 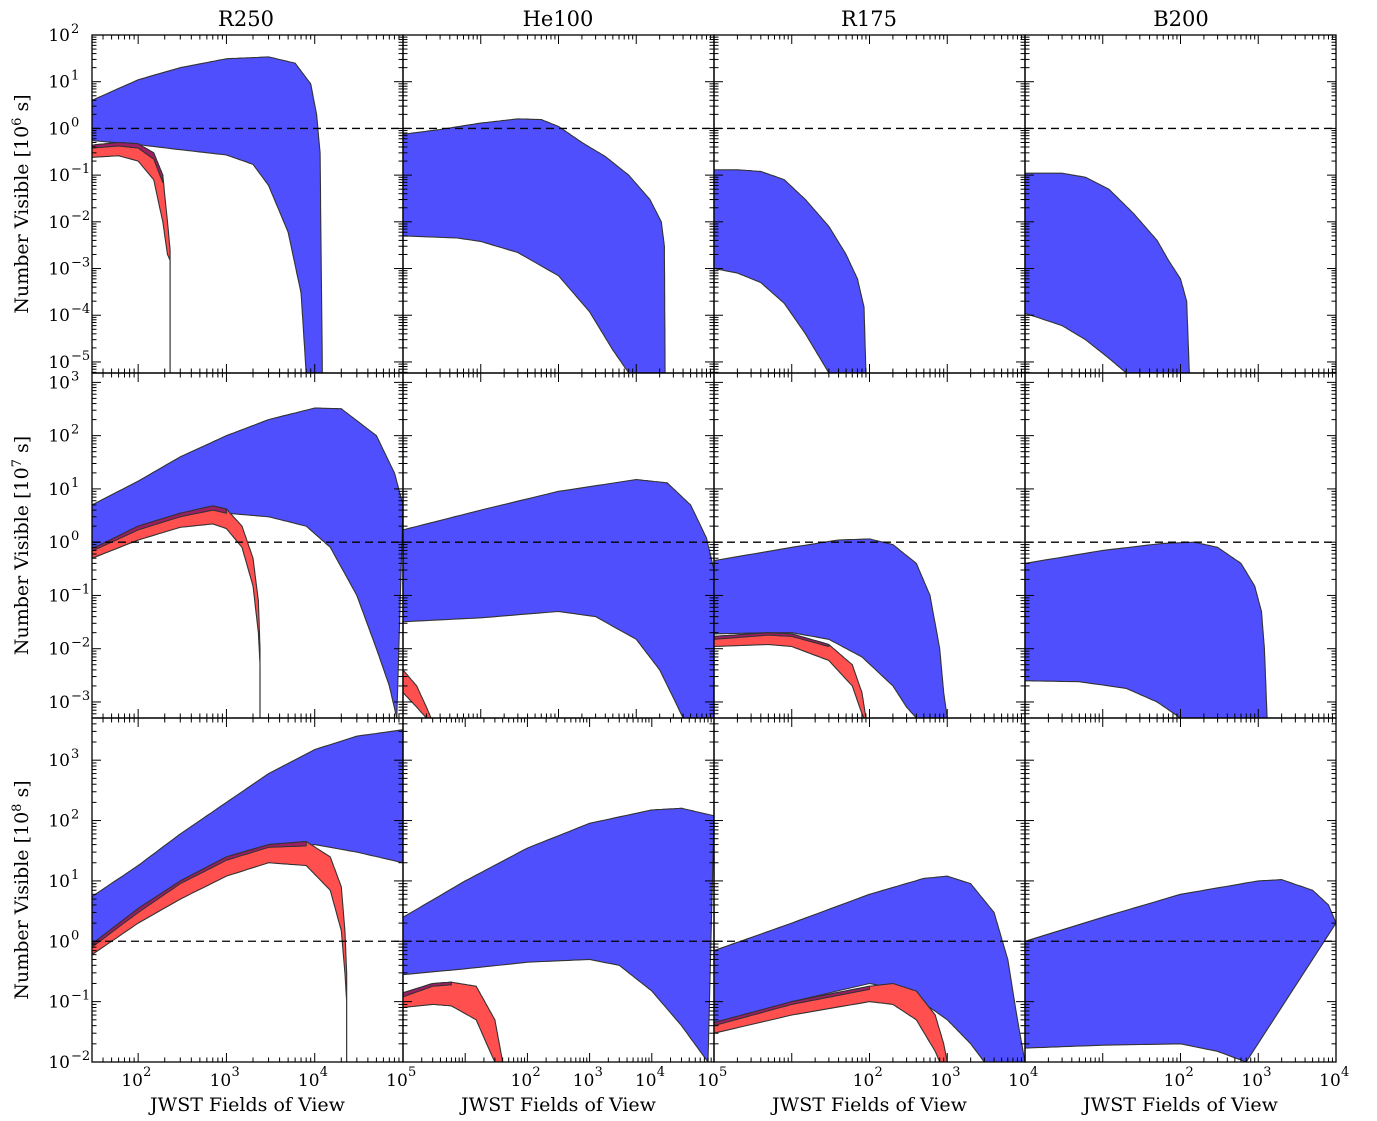 I want to click on panel-r2-he100, so click(x=558, y=545).